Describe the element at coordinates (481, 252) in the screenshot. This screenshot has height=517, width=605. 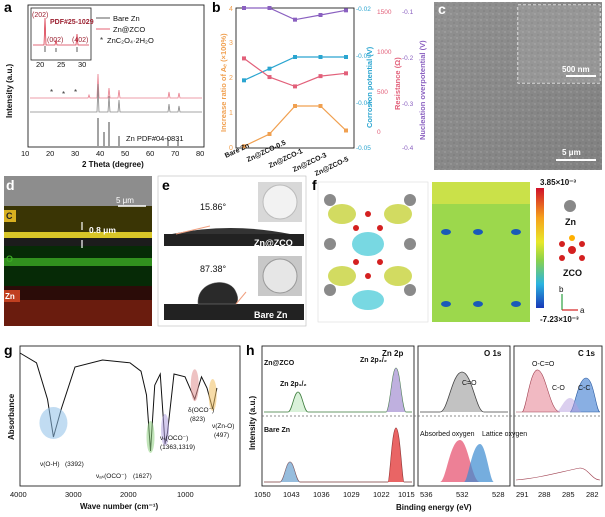
I see `potential-map` at that location.